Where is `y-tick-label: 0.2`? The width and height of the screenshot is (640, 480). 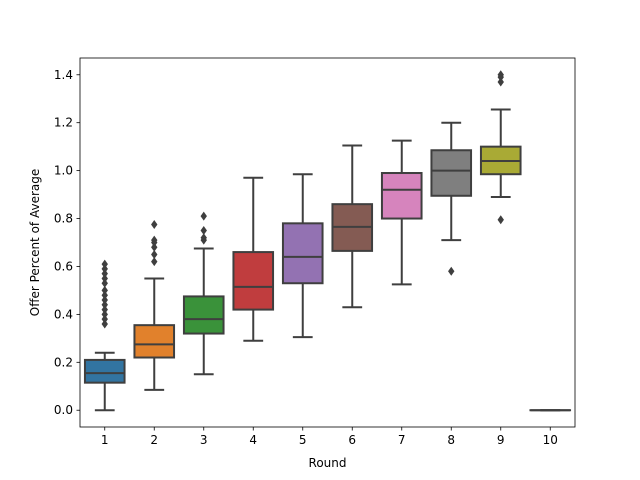 y-tick-label: 0.2 is located at coordinates (63, 362).